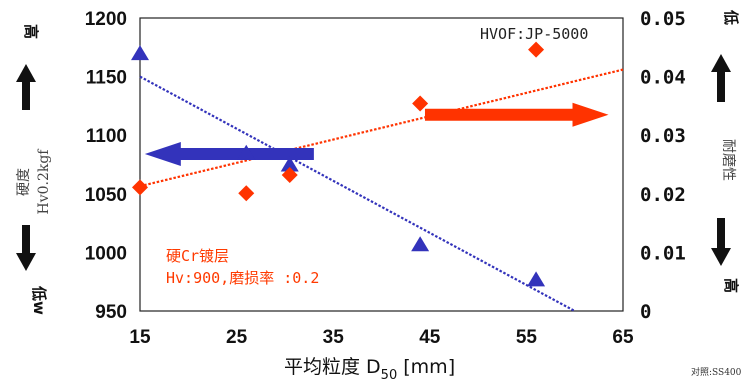  What do you see at coordinates (242, 278) in the screenshot?
I see `cr-coating-values: Hv:900,磨损率 :0.2` at bounding box center [242, 278].